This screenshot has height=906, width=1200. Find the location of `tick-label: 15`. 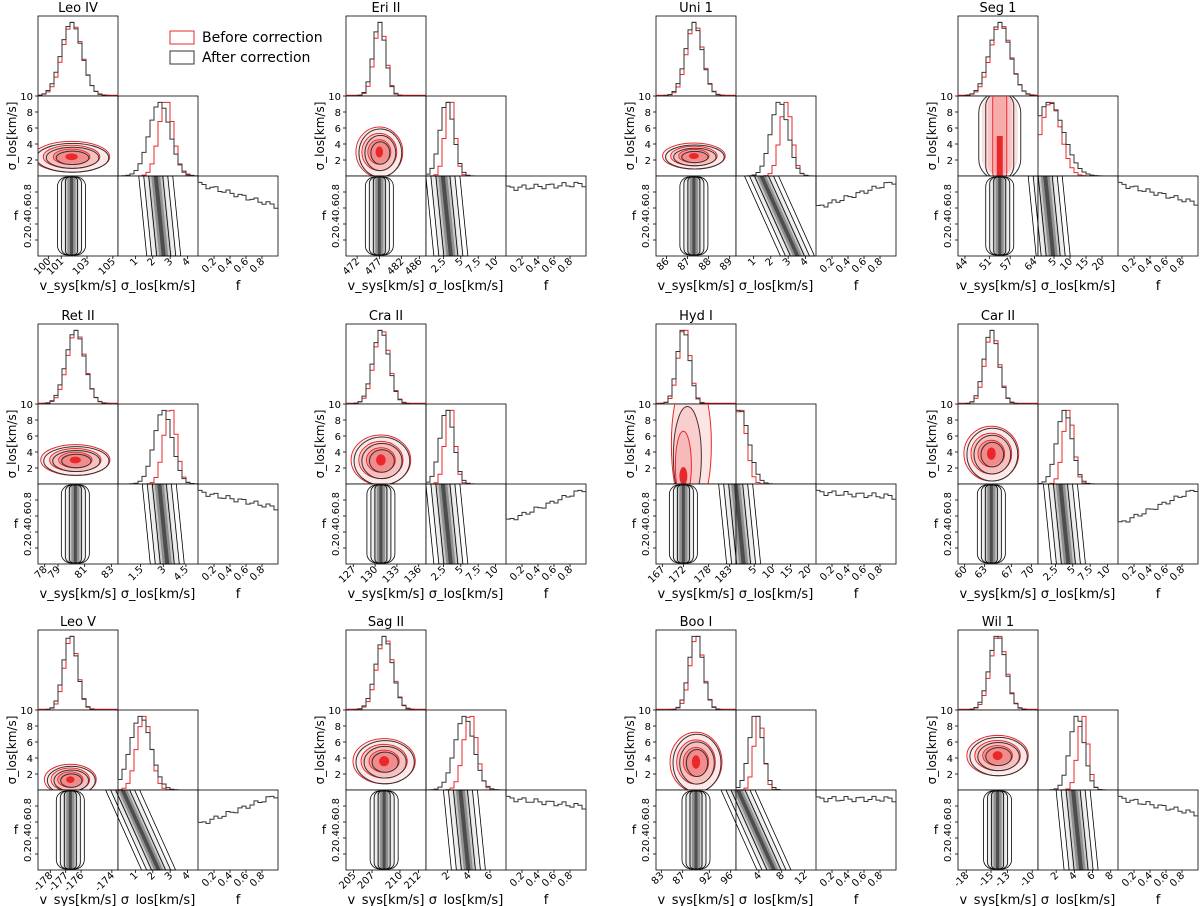

tick-label: 15 is located at coordinates (787, 572).